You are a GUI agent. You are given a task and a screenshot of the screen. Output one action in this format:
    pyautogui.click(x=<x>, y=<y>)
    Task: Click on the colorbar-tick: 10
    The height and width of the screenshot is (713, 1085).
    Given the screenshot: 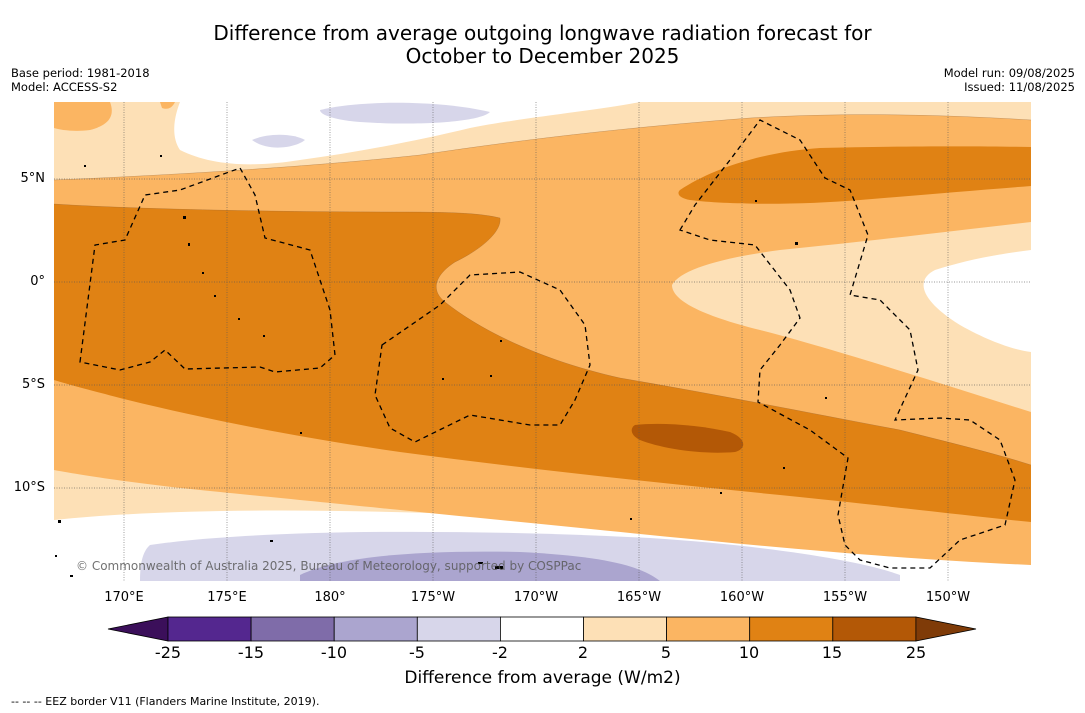 What is the action you would take?
    pyautogui.click(x=749, y=652)
    